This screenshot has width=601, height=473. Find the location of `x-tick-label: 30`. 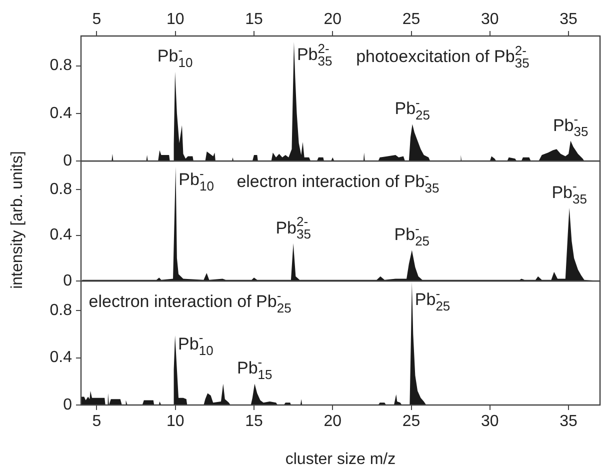

x-tick-label: 30 is located at coordinates (490, 421).